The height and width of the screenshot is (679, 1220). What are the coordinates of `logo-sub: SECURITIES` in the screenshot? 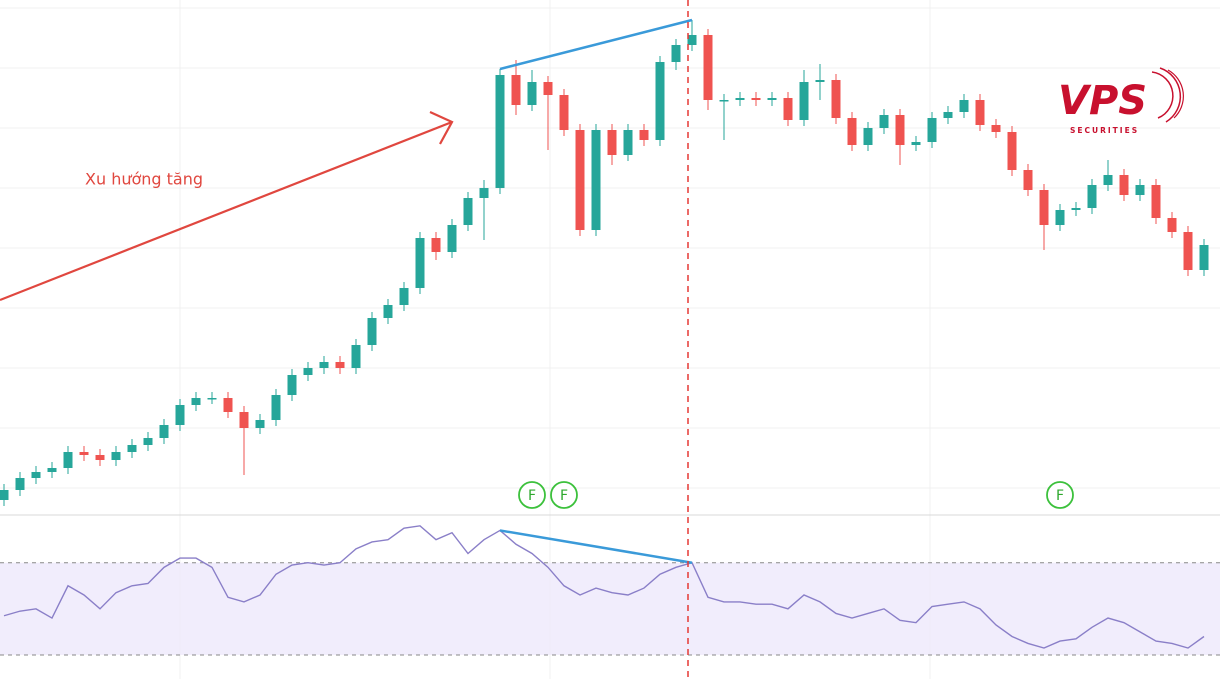 It's located at (1104, 130).